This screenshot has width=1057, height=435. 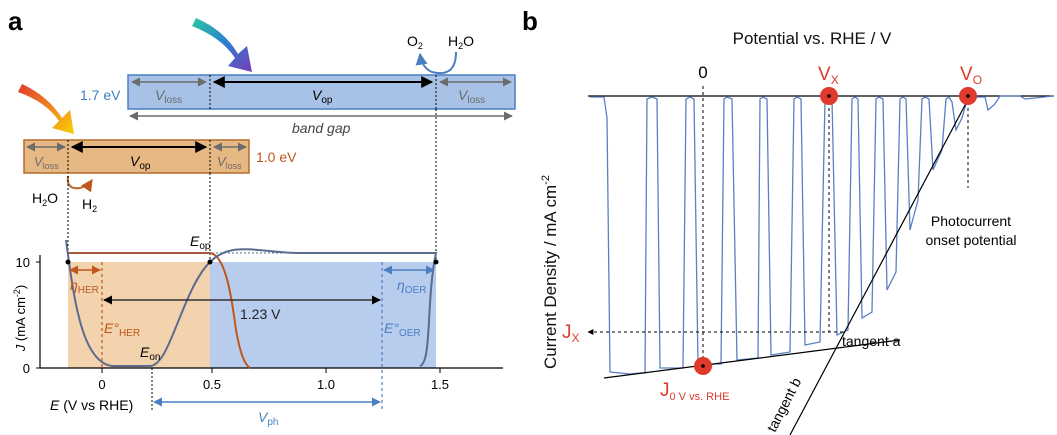 I want to click on tangent-b-label: tangent b, so click(x=783, y=404).